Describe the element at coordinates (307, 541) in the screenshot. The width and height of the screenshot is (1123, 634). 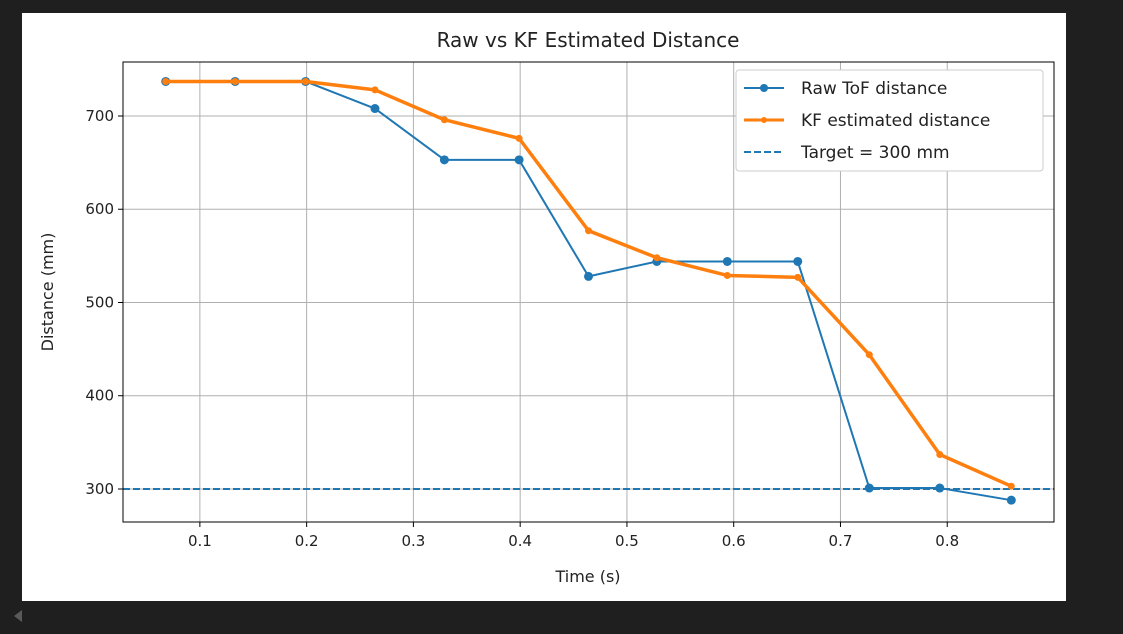
I see `x-tick-label: 0.2` at that location.